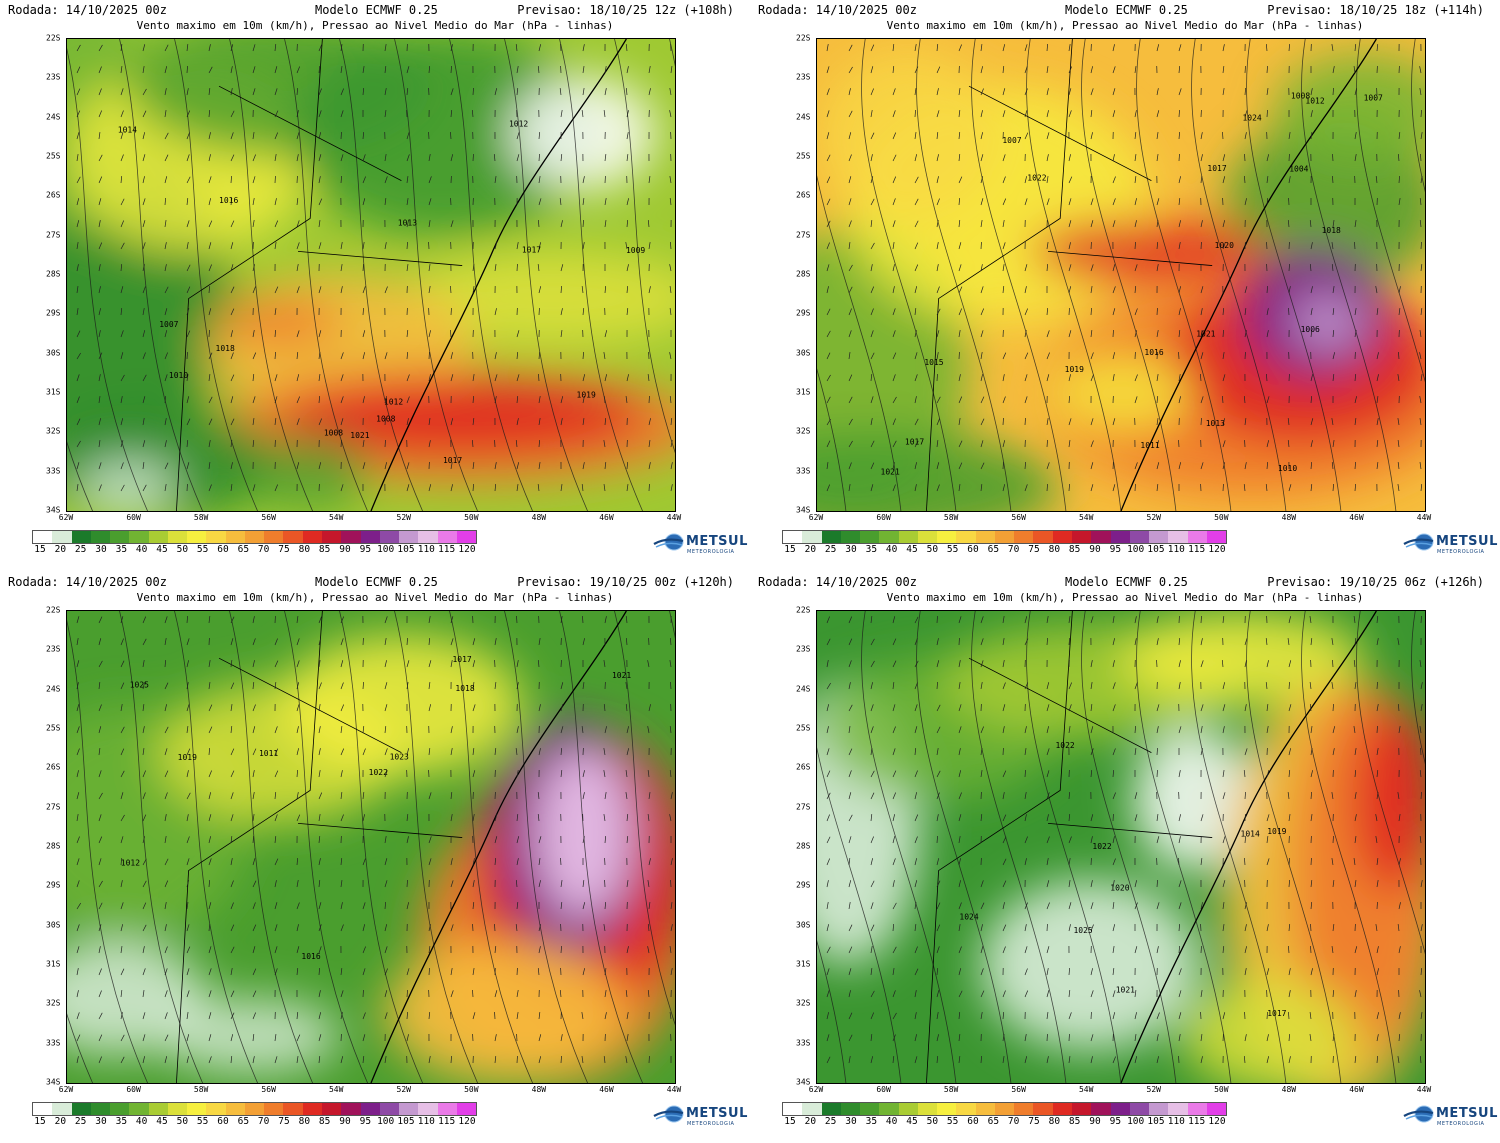 The width and height of the screenshot is (1500, 1143). I want to click on latitude-label: 26S, so click(53, 195).